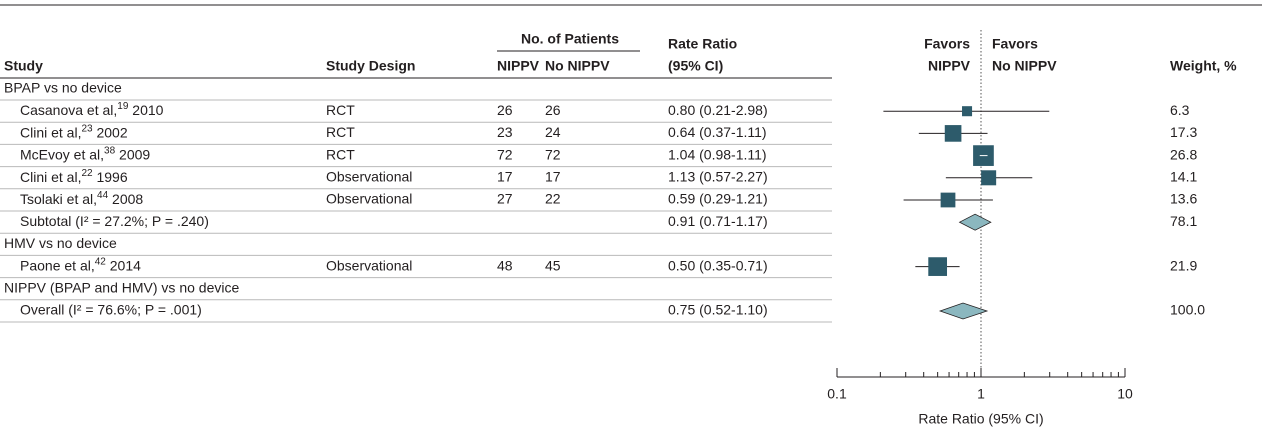 This screenshot has height=442, width=1267. Describe the element at coordinates (505, 110) in the screenshot. I see `nippv-count: 26` at that location.